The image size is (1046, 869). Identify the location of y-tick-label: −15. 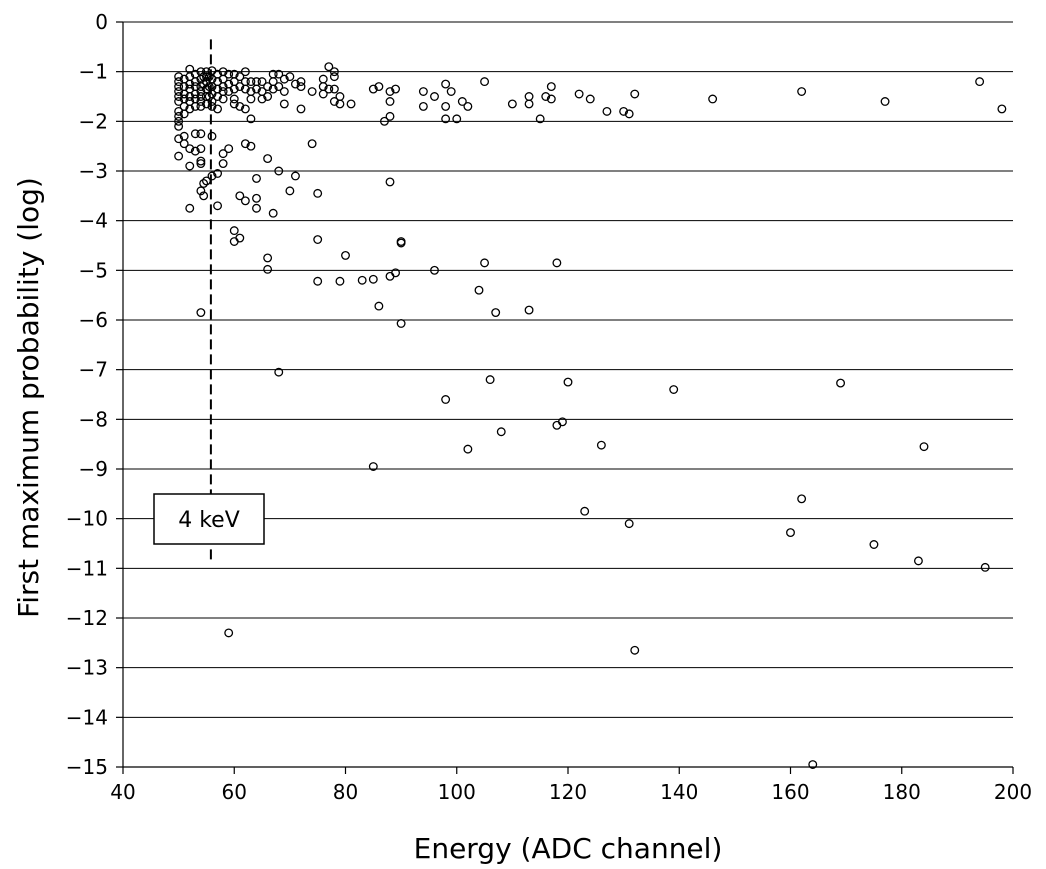
(87, 767).